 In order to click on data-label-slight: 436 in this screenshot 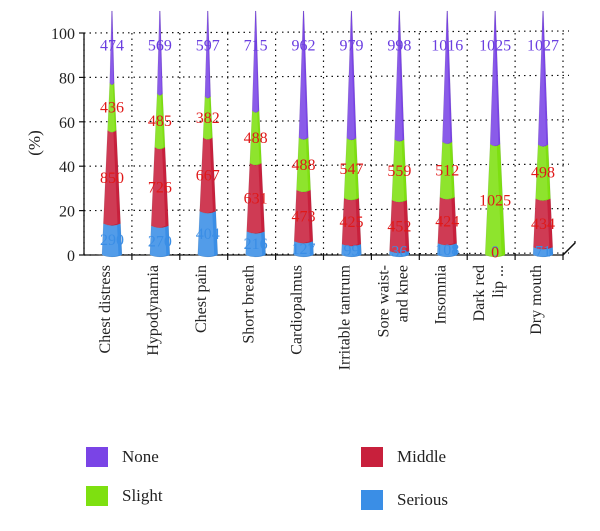, I will do `click(112, 107)`.